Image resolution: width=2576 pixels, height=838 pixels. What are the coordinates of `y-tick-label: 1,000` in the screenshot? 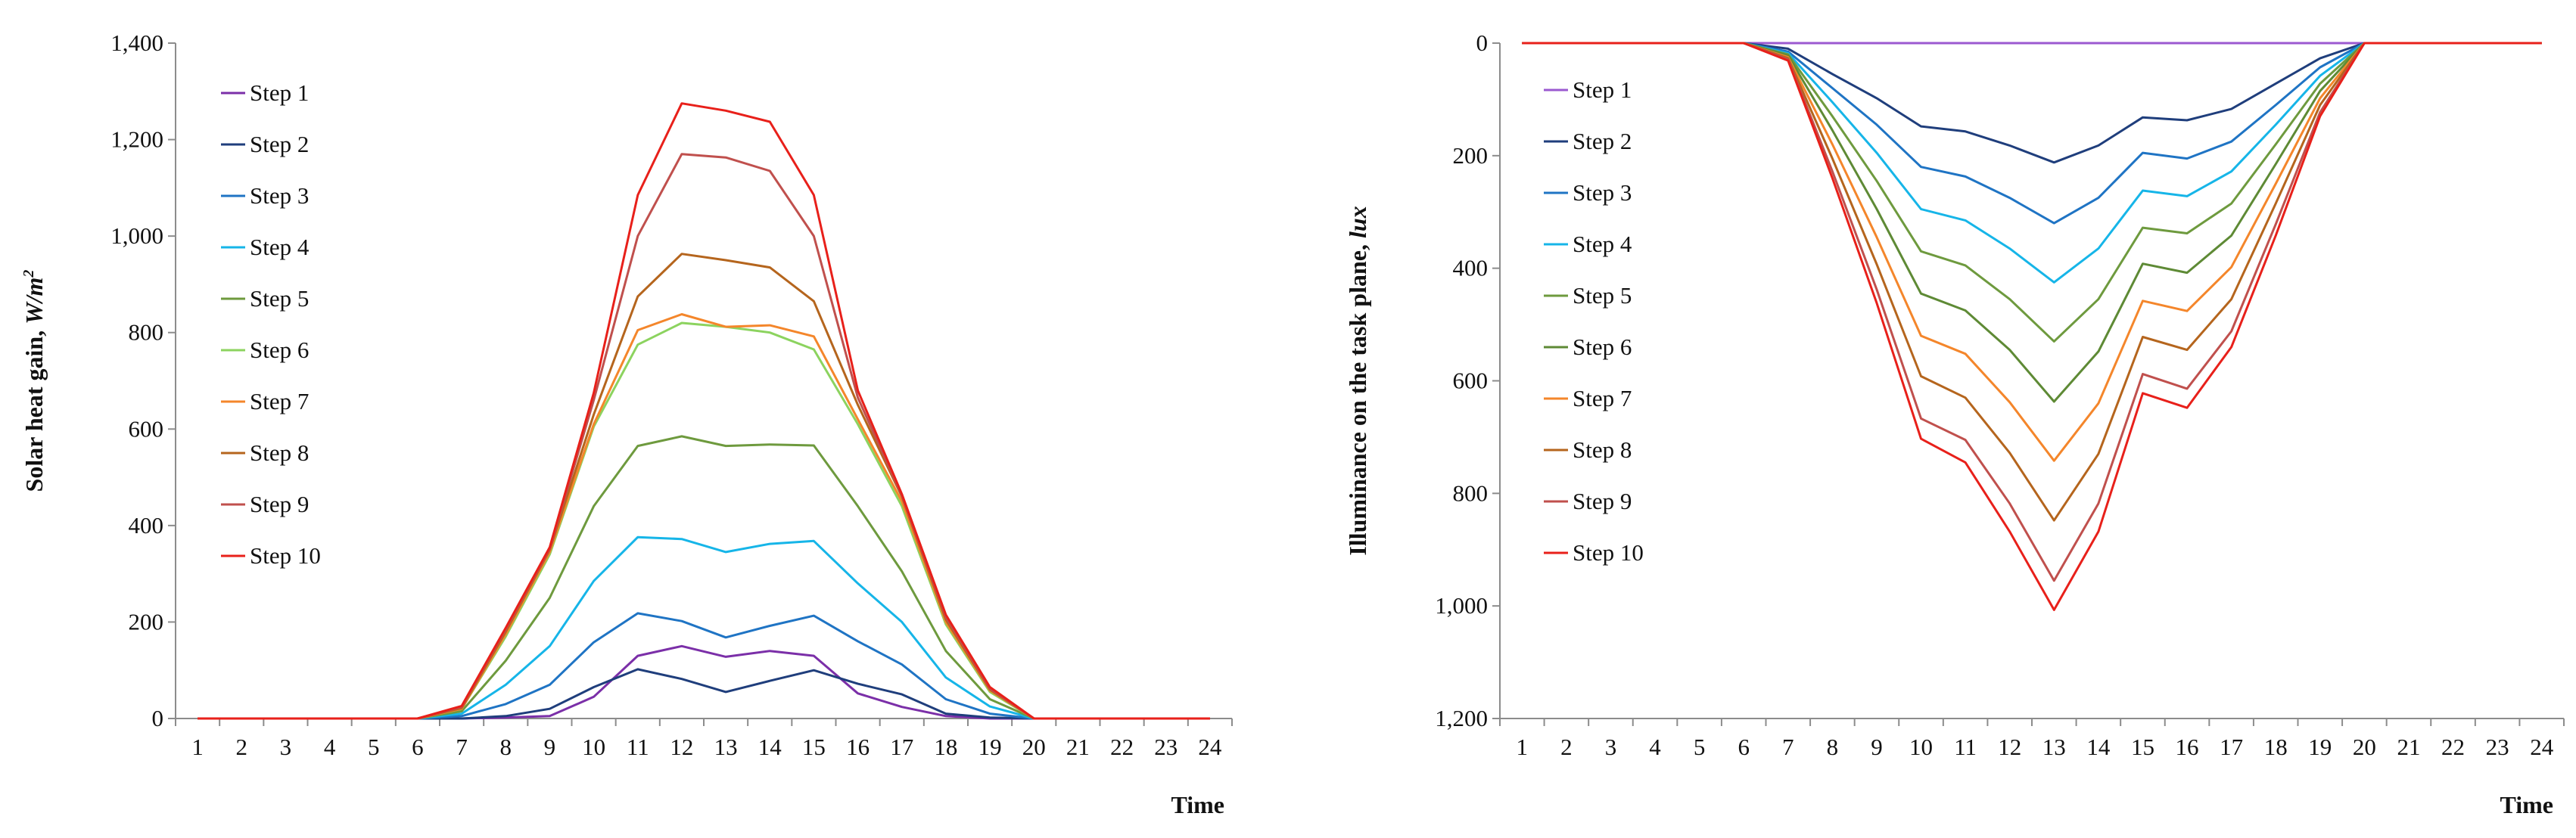 It's located at (136, 235).